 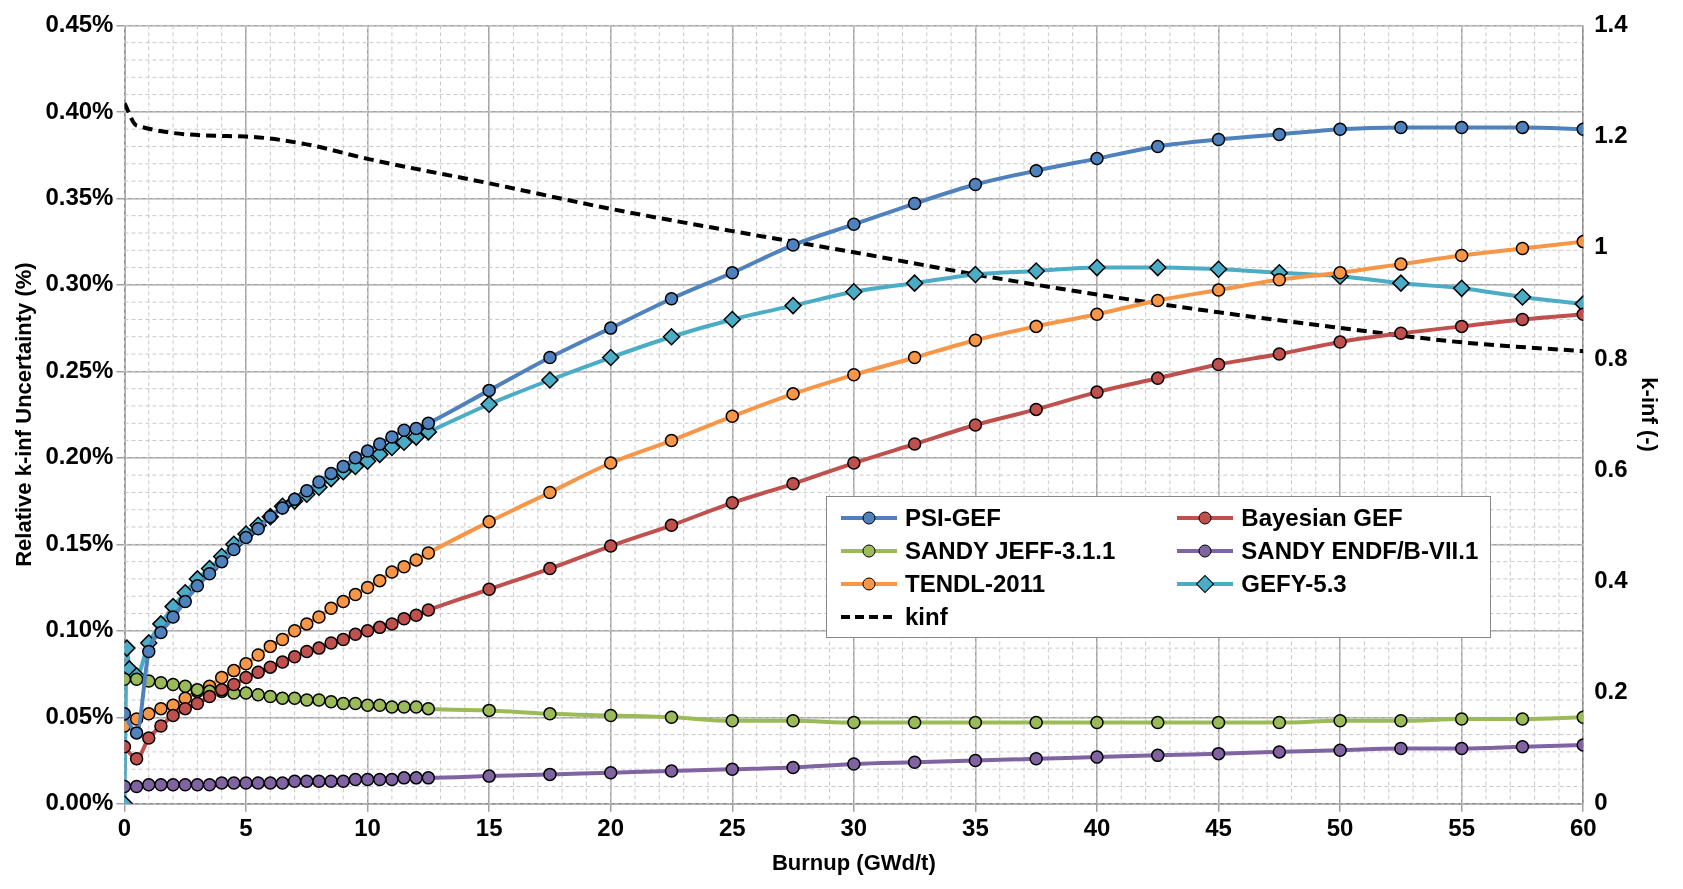 What do you see at coordinates (1322, 517) in the screenshot?
I see `legend-label: Bayesian GEF` at bounding box center [1322, 517].